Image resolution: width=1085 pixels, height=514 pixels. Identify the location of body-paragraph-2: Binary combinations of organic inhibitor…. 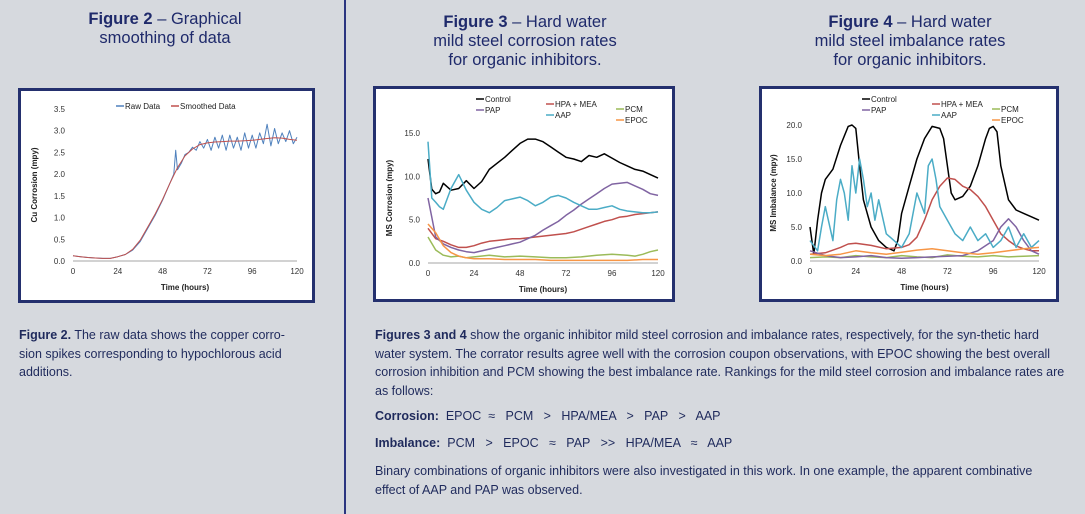
(720, 480).